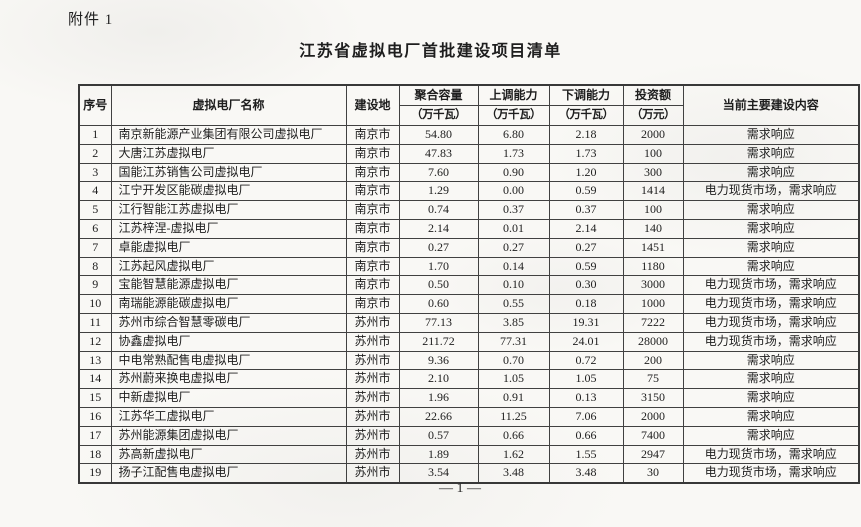 This screenshot has height=527, width=861. I want to click on cell-down: 0.37, so click(586, 210).